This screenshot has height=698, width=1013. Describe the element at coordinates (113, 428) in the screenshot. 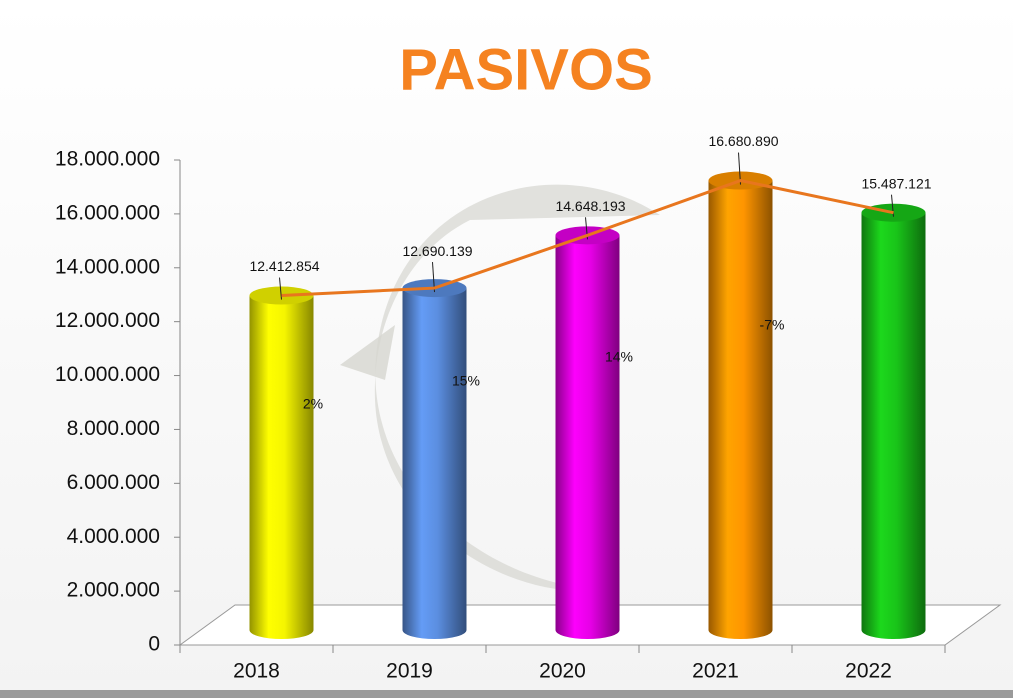

I see `y-tick-label: 8.000.000` at that location.